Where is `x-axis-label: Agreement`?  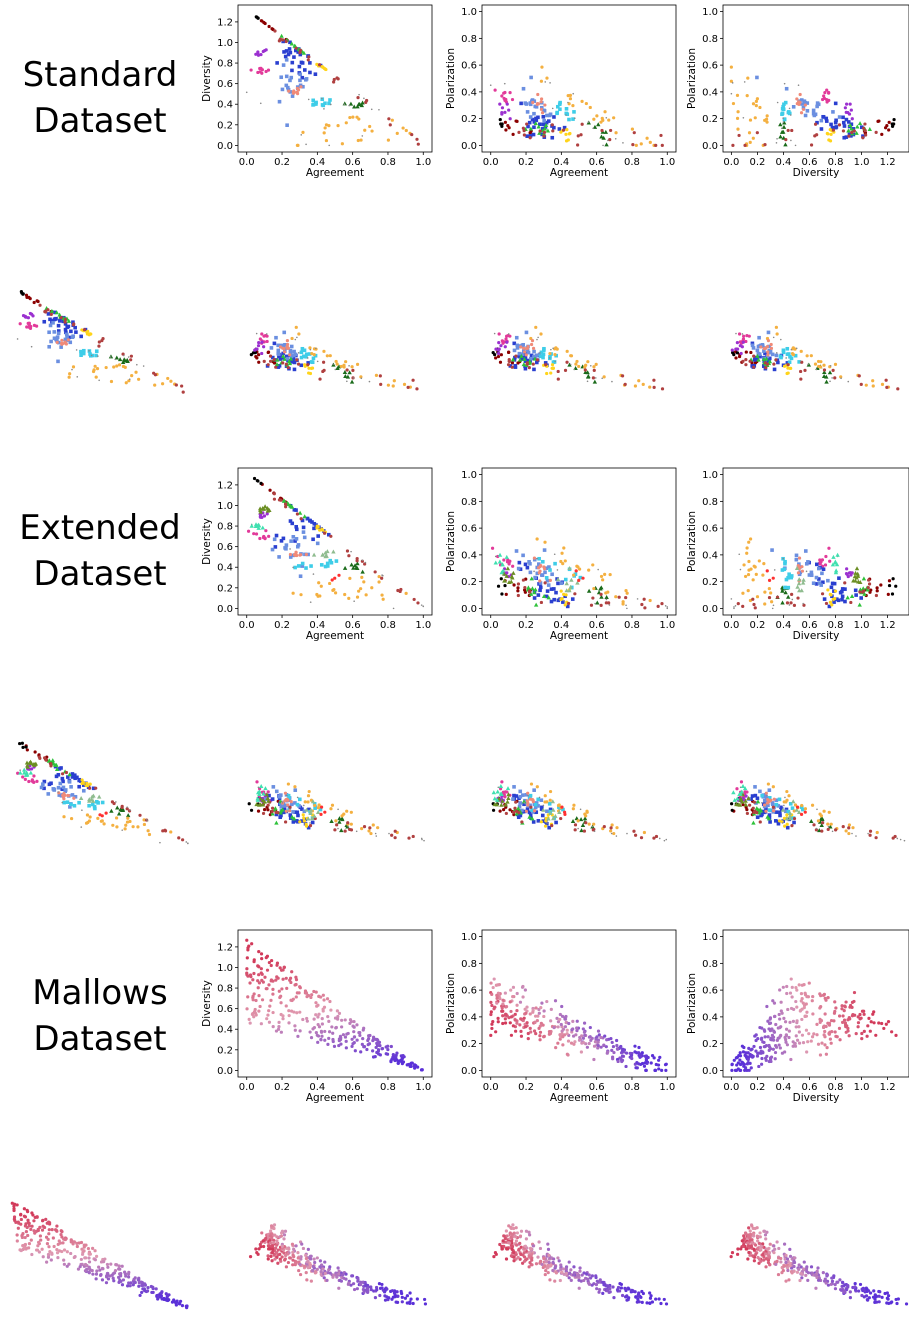
x-axis-label: Agreement is located at coordinates (335, 1098).